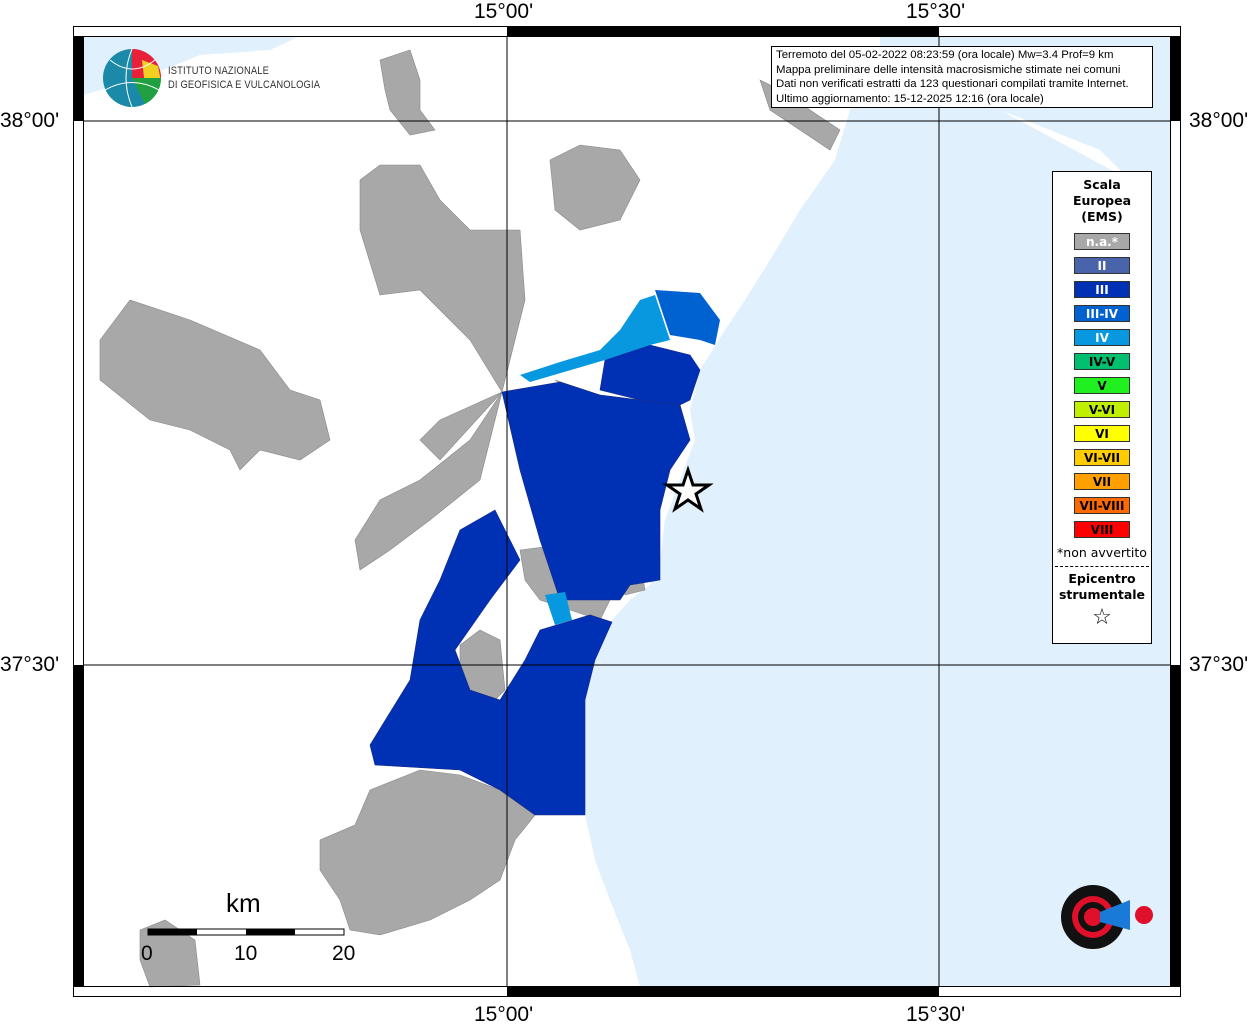 This screenshot has height=1027, width=1254. Describe the element at coordinates (1219, 664) in the screenshot. I see `lat-tick-right: 37°30'` at that location.